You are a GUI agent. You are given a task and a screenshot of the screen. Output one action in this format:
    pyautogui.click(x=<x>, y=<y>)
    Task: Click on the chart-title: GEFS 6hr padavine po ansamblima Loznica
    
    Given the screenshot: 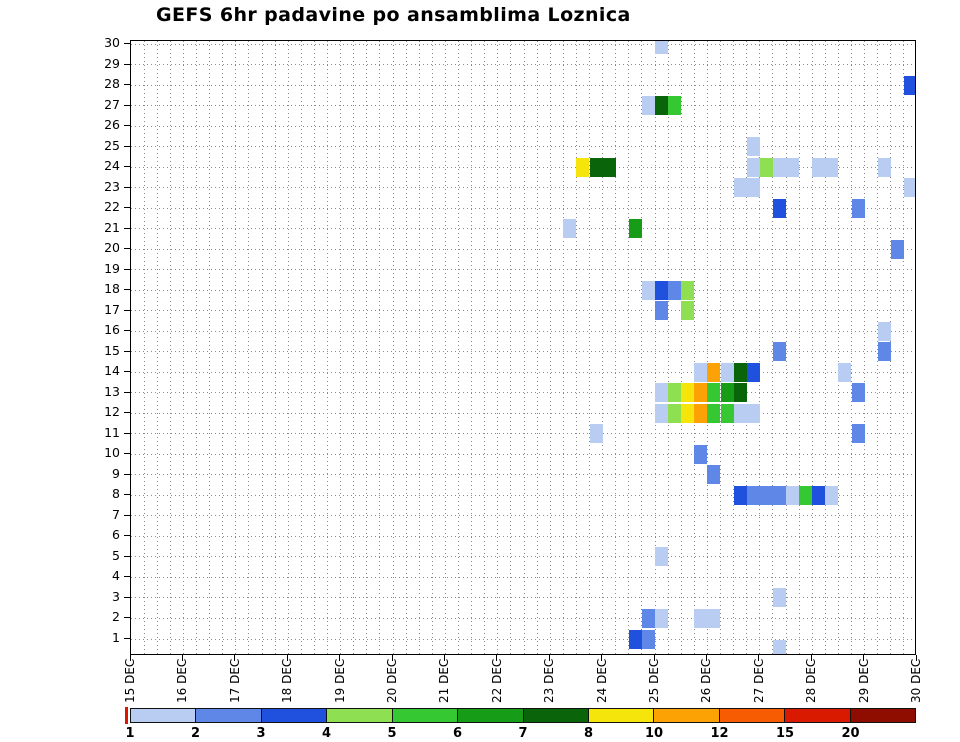 What is the action you would take?
    pyautogui.click(x=393, y=15)
    